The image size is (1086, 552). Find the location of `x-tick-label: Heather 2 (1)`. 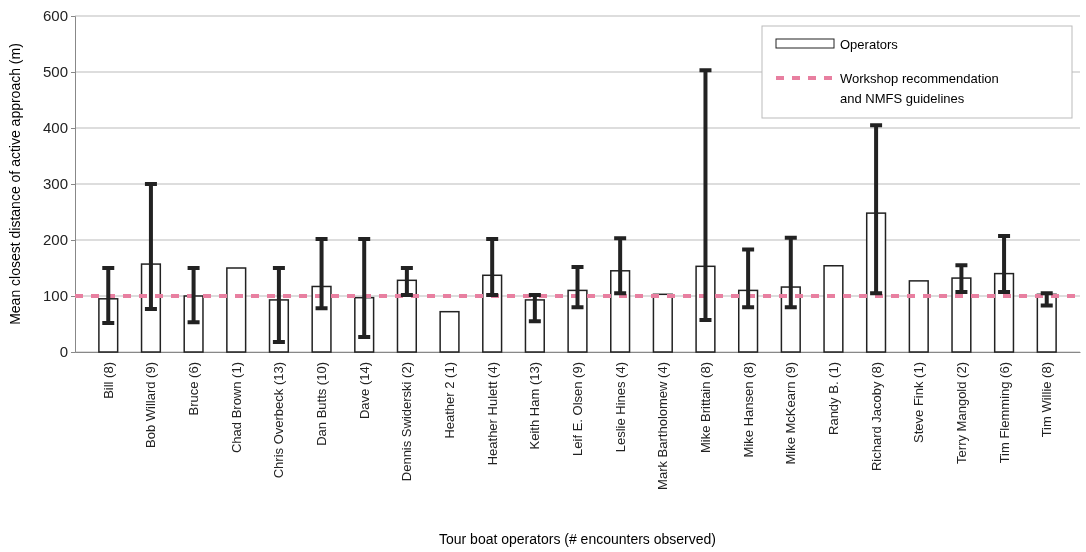

x-tick-label: Heather 2 (1) is located at coordinates (450, 400).